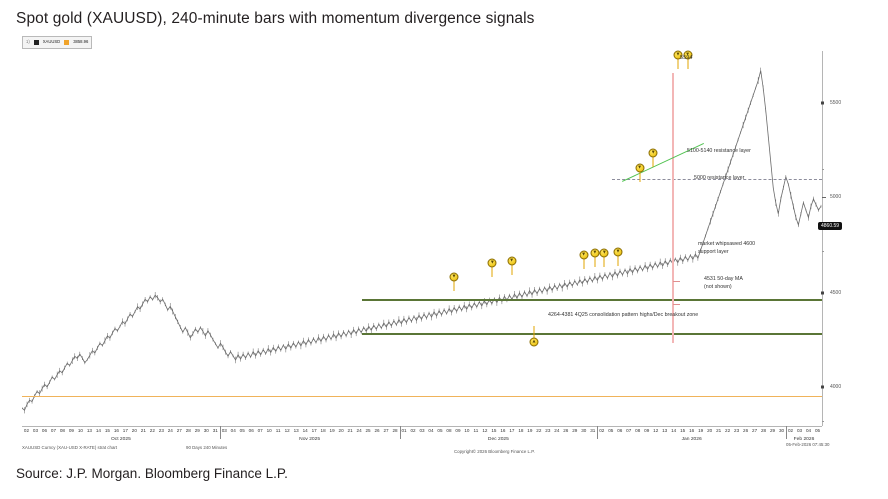 The height and width of the screenshot is (499, 888). Describe the element at coordinates (799, 430) in the screenshot. I see `date-axis-day: 03` at that location.